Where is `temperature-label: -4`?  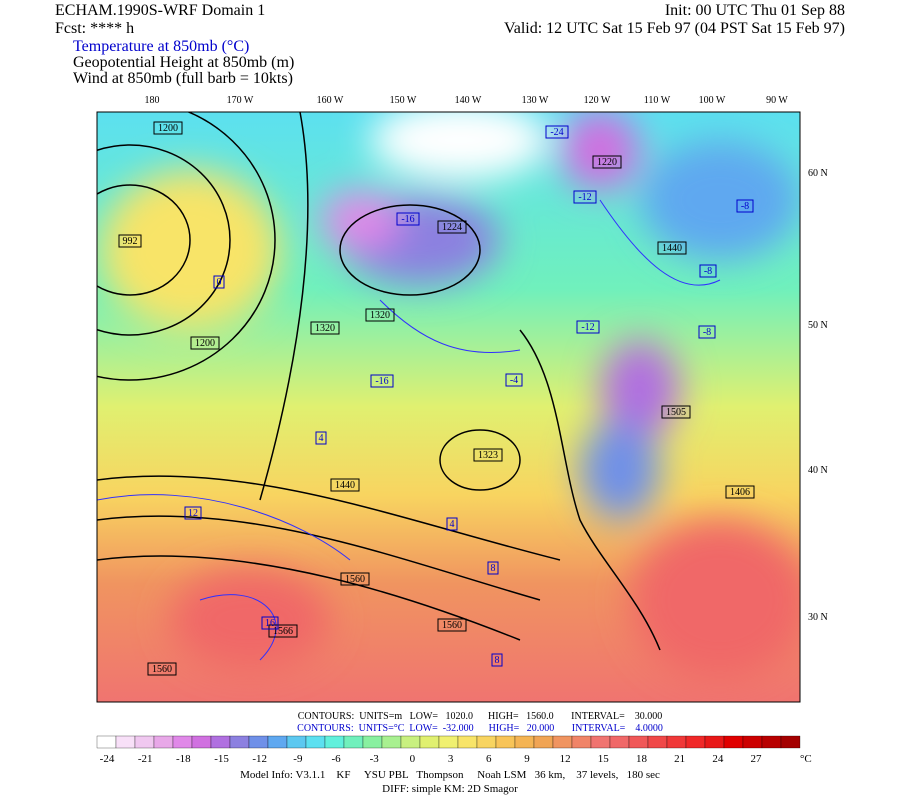
temperature-label: -4 is located at coordinates (514, 380).